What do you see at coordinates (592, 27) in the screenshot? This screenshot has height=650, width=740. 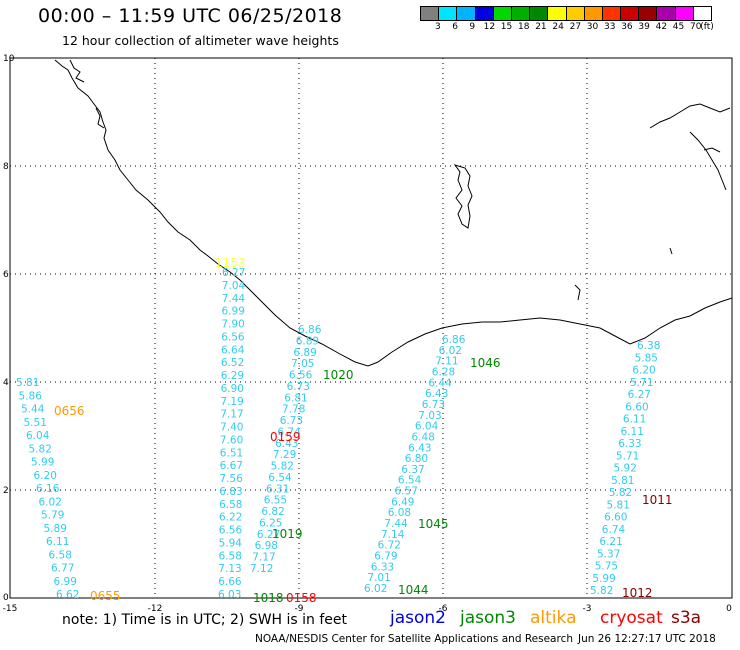 I see `legend-label: 30` at bounding box center [592, 27].